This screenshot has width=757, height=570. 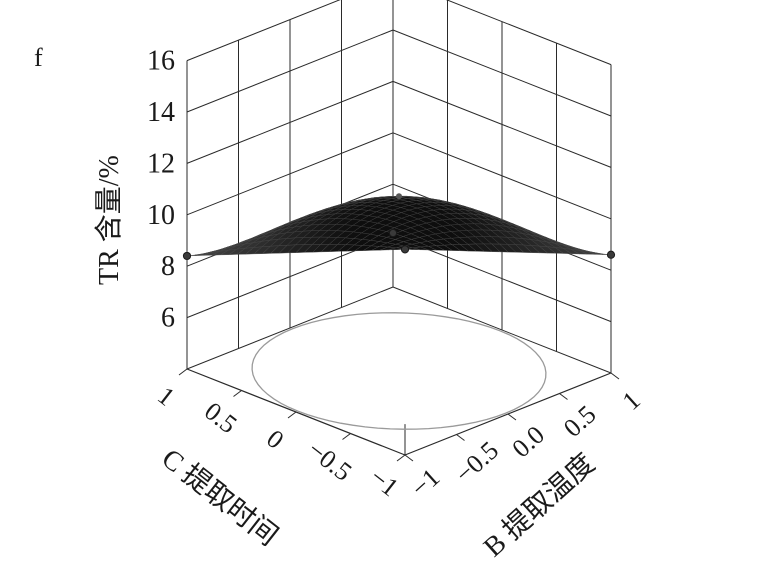 What do you see at coordinates (166, 396) in the screenshot?
I see `x-tick-label: 1` at bounding box center [166, 396].